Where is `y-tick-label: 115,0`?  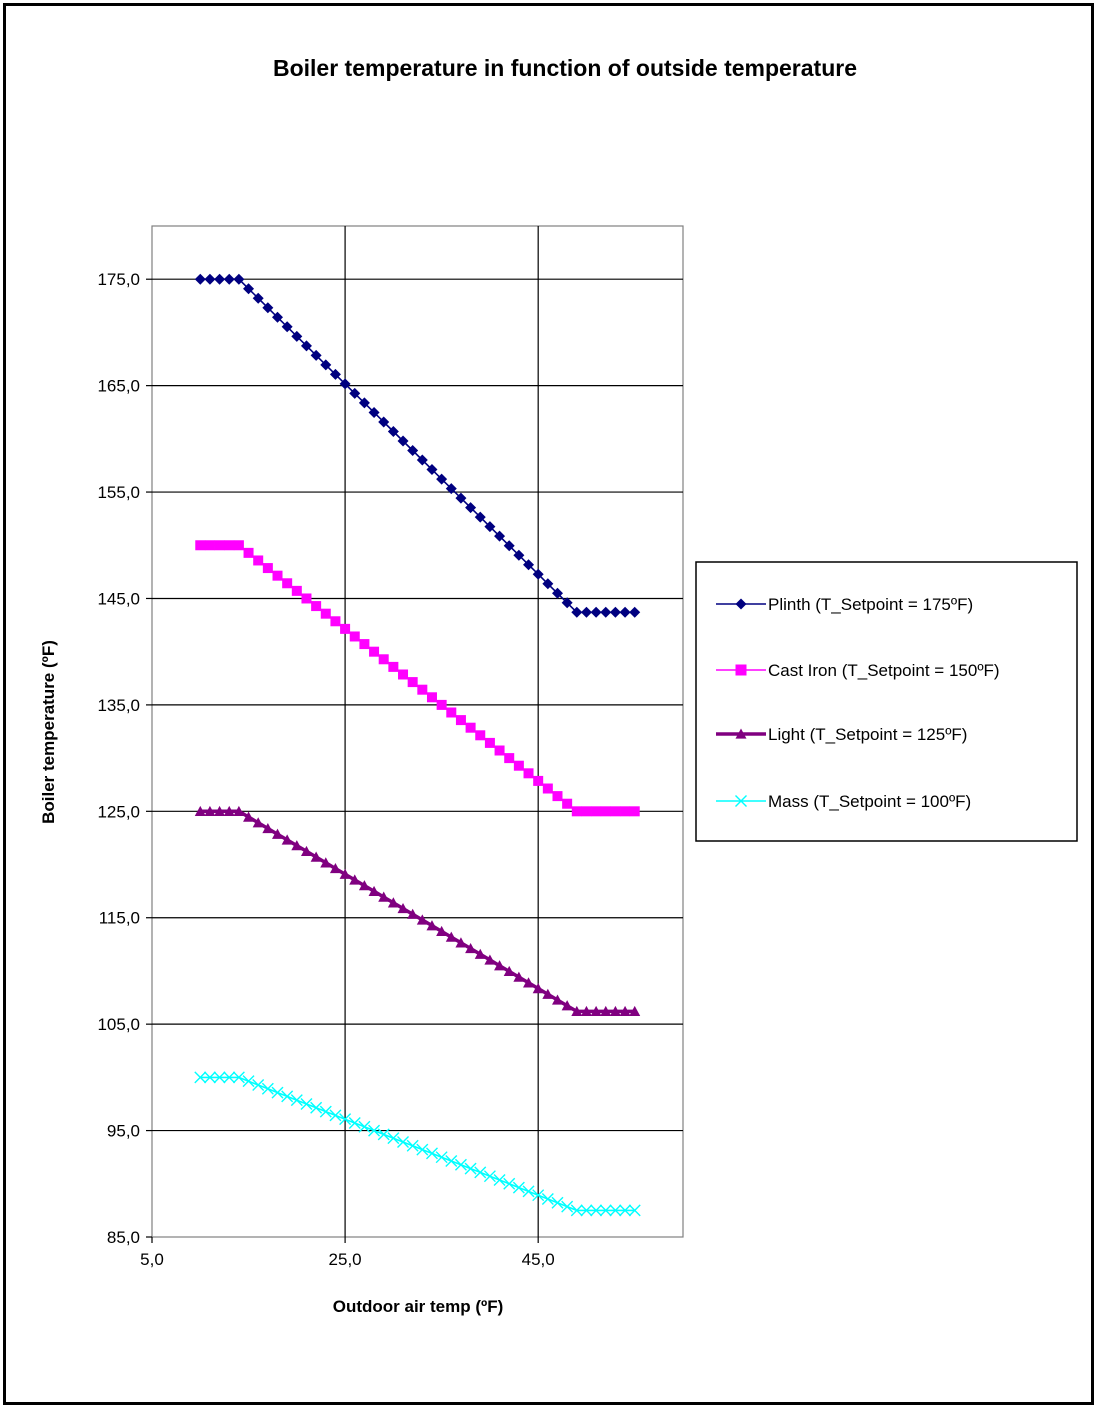
y-tick-label: 115,0 is located at coordinates (119, 918).